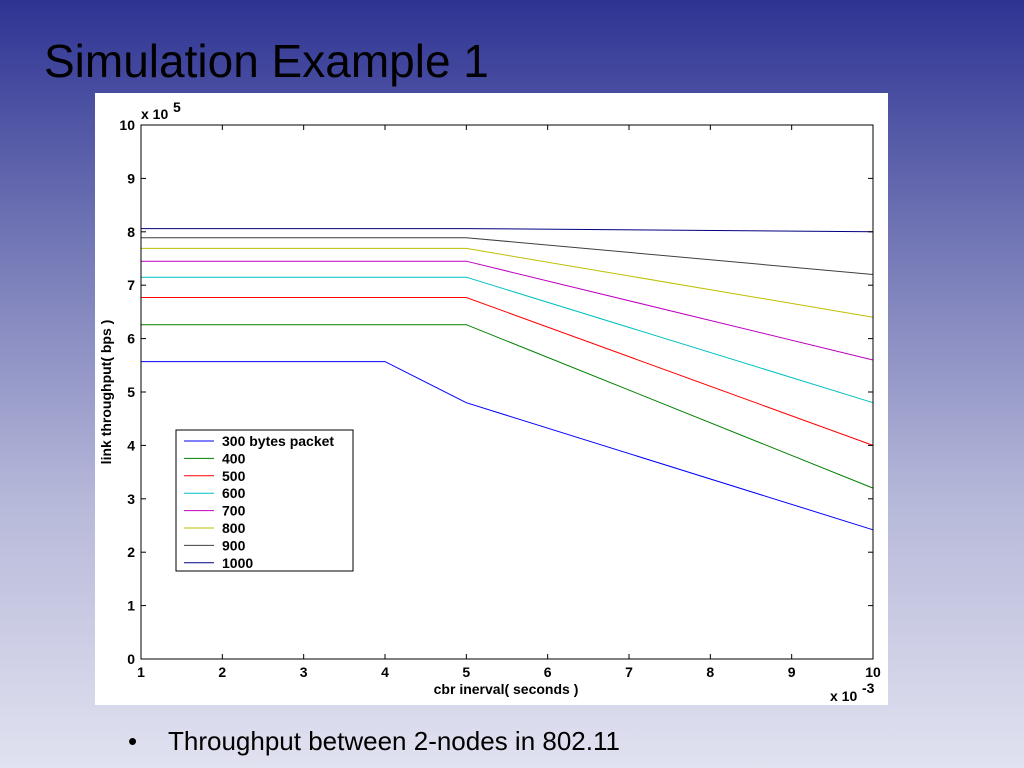 The image size is (1024, 768). I want to click on x-tick-label: 10, so click(873, 672).